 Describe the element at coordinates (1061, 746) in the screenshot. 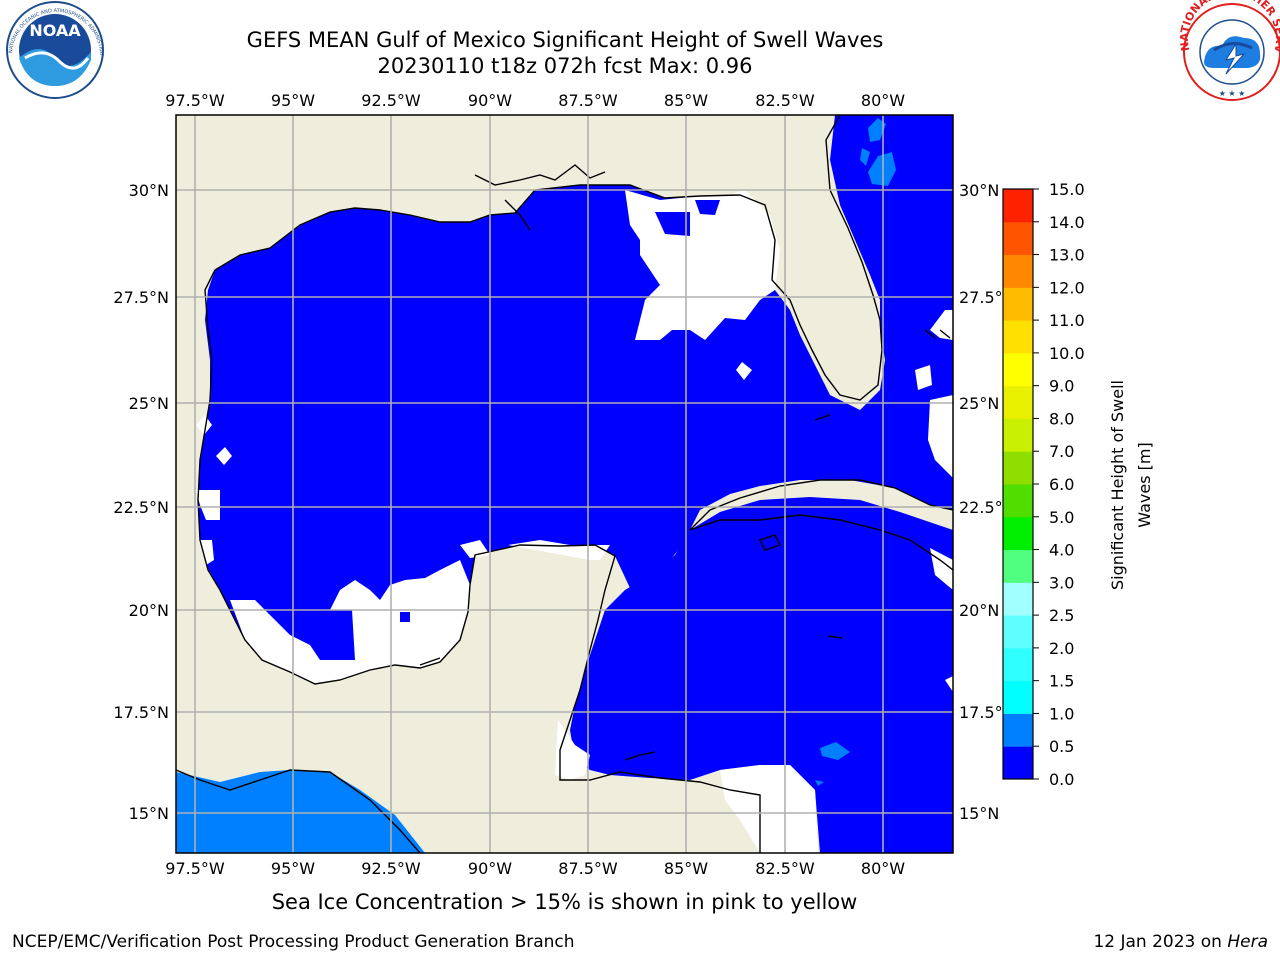

I see `colorbar-tick-label: 0.5` at that location.